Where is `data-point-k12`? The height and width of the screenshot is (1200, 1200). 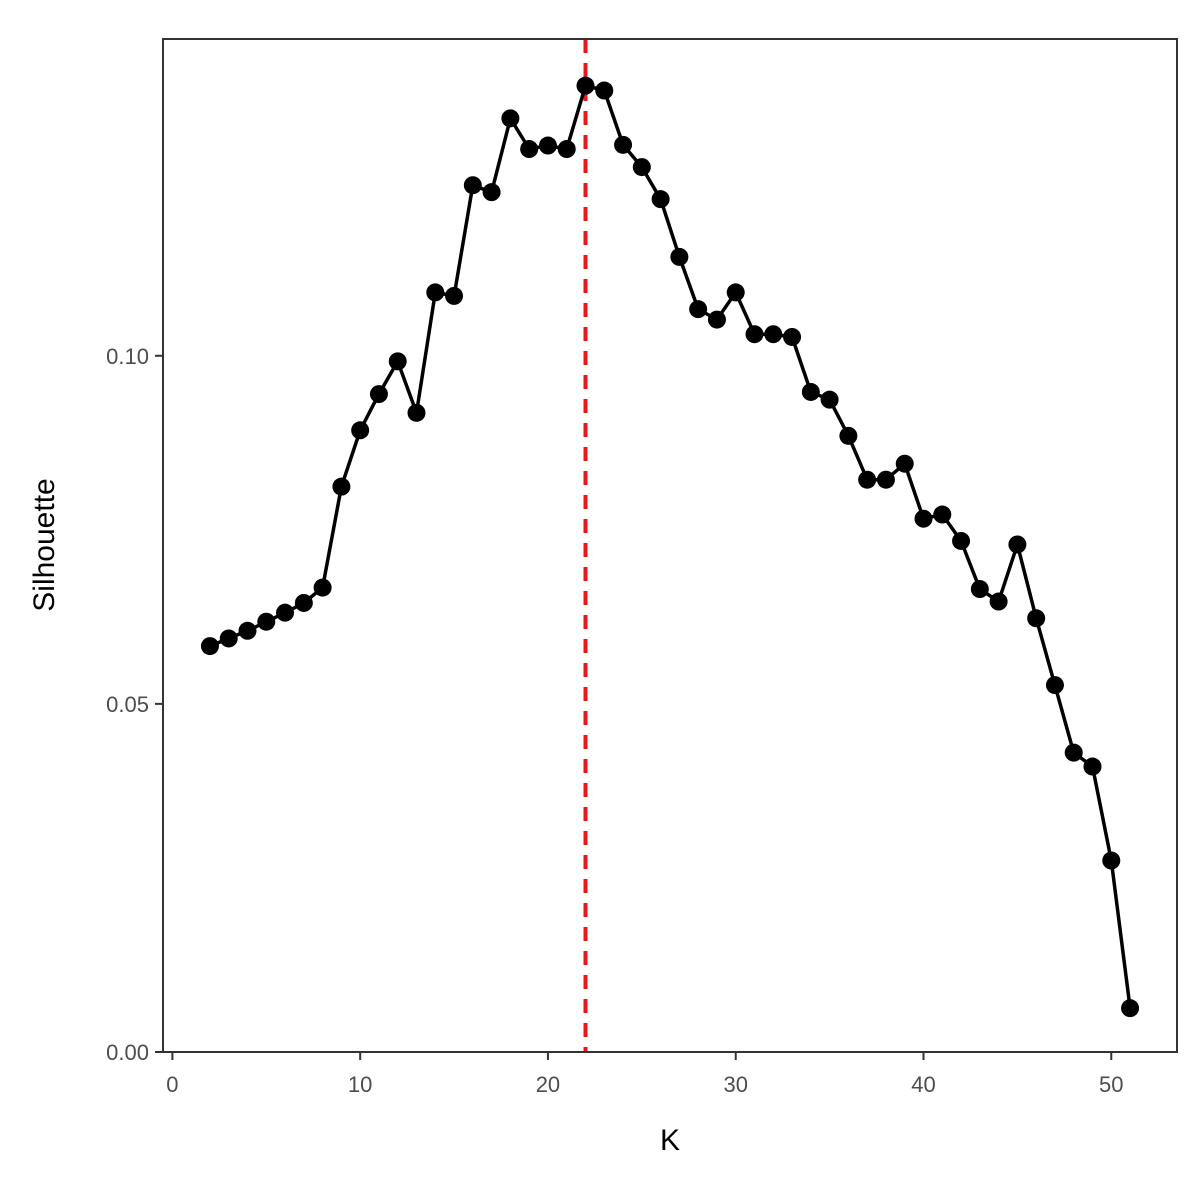 data-point-k12 is located at coordinates (397, 361).